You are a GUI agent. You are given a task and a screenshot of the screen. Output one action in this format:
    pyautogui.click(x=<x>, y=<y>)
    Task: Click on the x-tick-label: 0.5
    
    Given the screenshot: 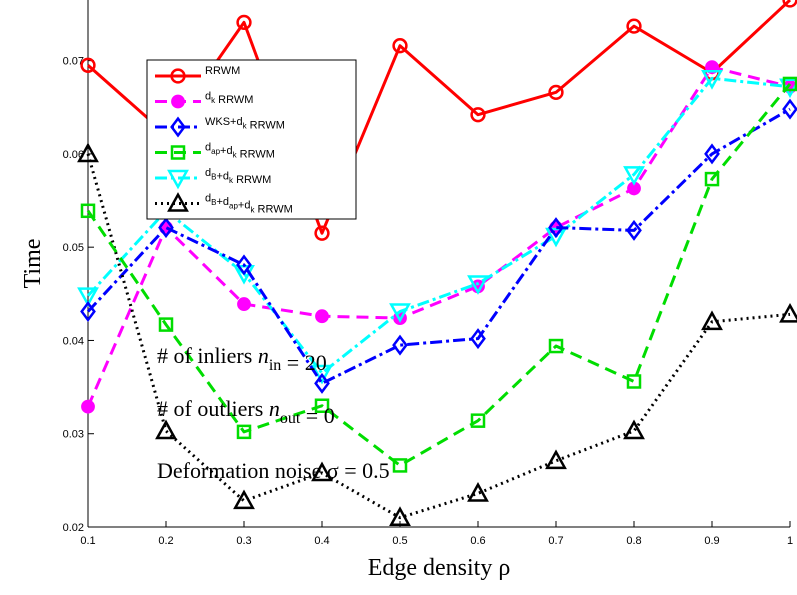 What is the action you would take?
    pyautogui.click(x=399, y=541)
    